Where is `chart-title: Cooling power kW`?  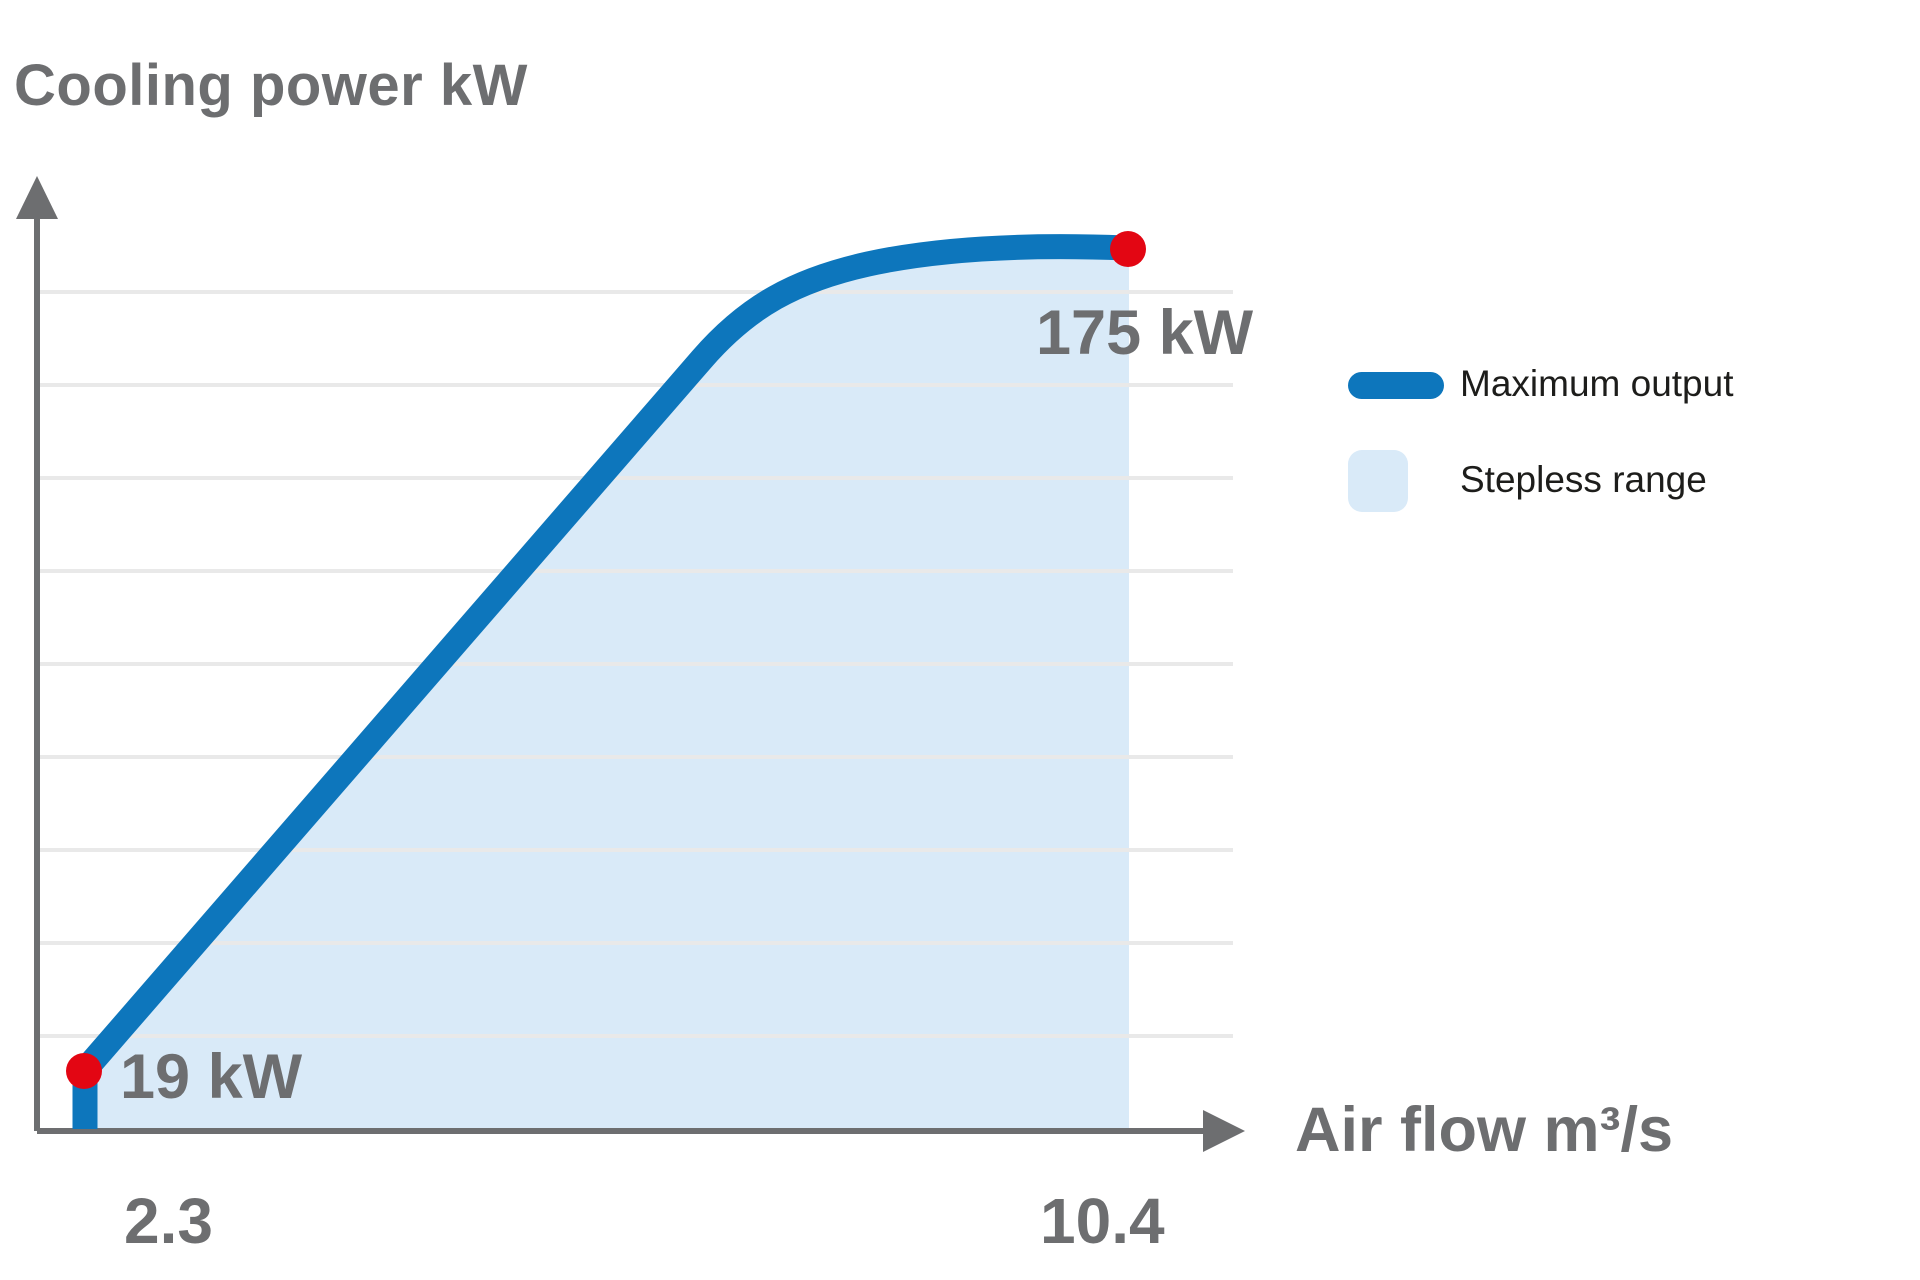 chart-title: Cooling power kW is located at coordinates (271, 85).